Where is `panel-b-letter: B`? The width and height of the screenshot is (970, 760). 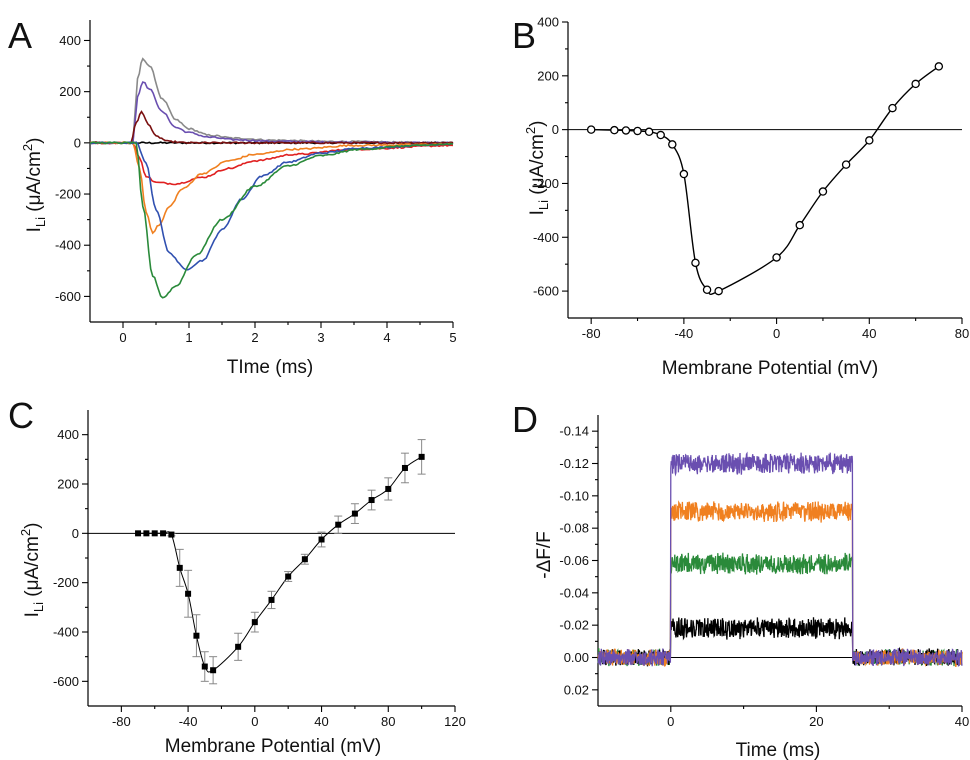 panel-b-letter: B is located at coordinates (524, 35).